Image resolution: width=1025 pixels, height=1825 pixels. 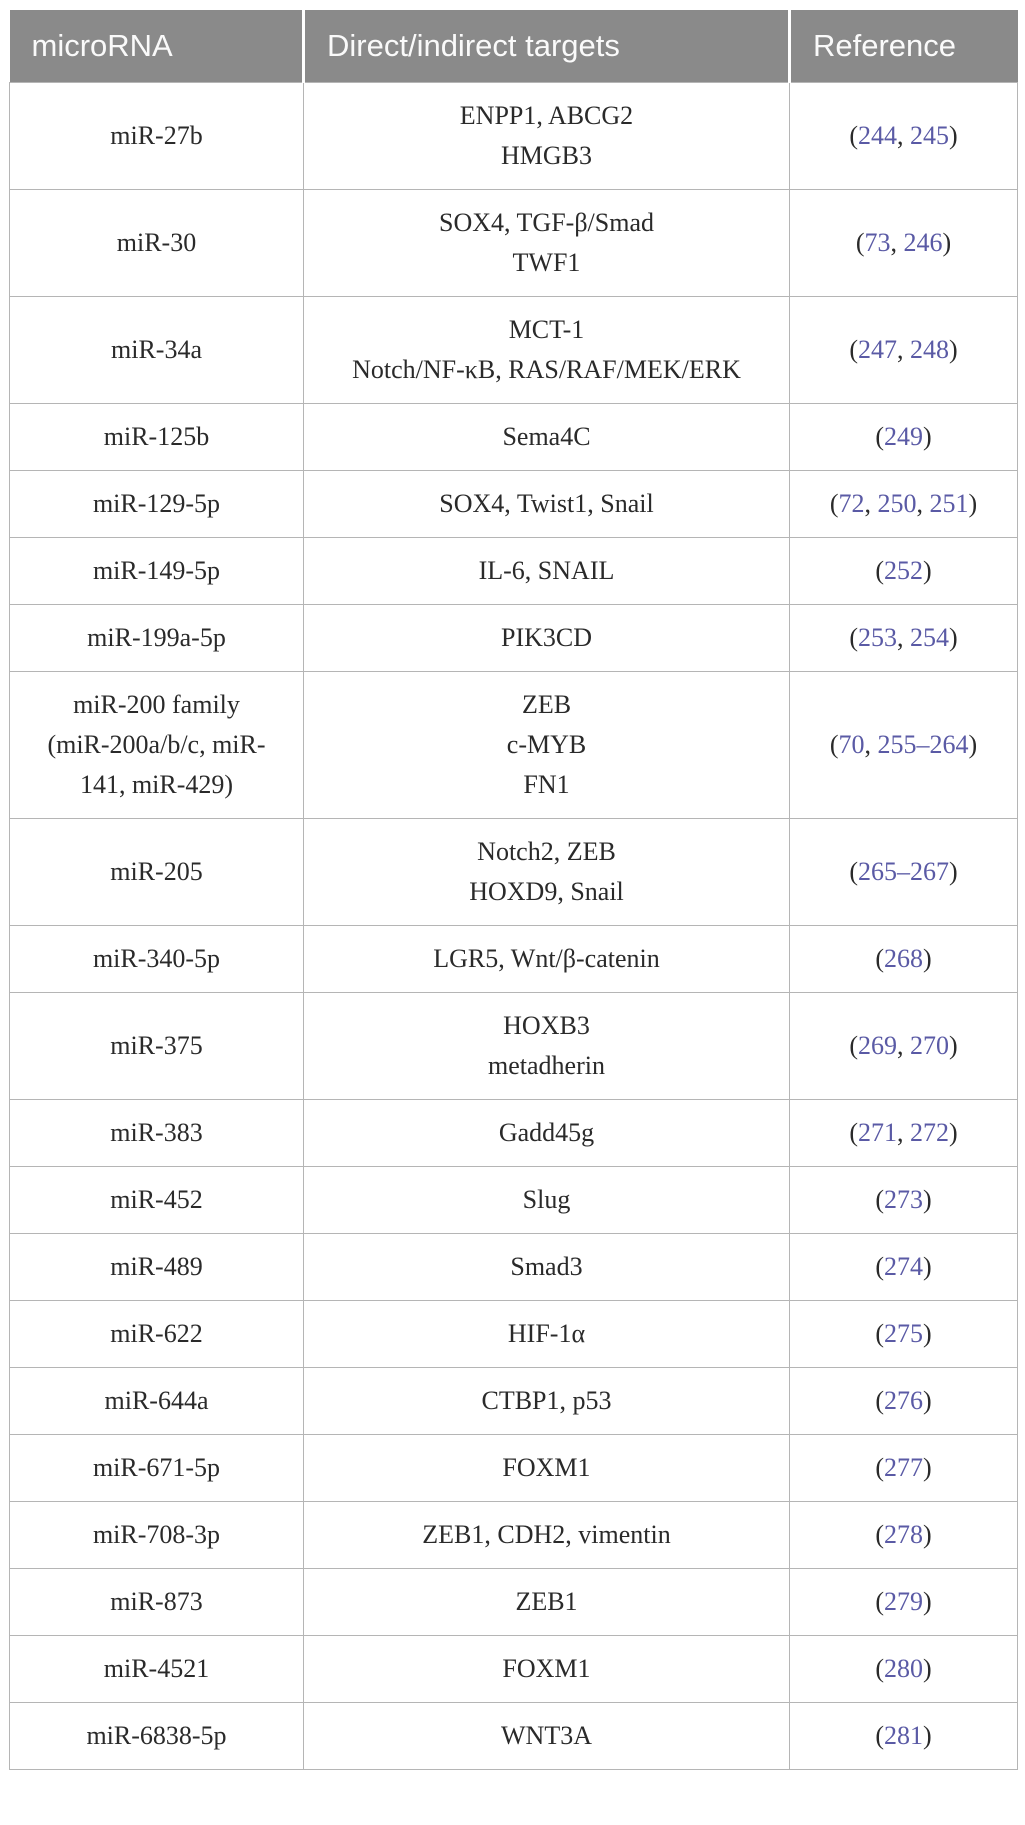 What do you see at coordinates (157, 46) in the screenshot?
I see `col-header-microrna: microRNA` at bounding box center [157, 46].